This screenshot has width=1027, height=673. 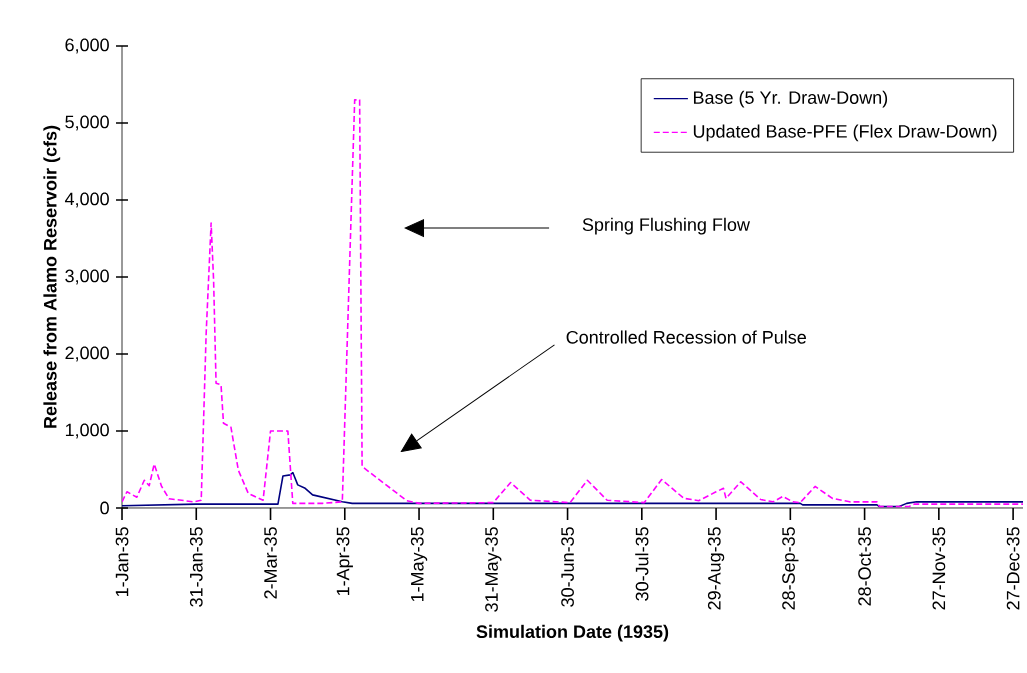 What do you see at coordinates (845, 133) in the screenshot?
I see `legend-label: Updated Base-PFE (Flex Draw-Down)` at bounding box center [845, 133].